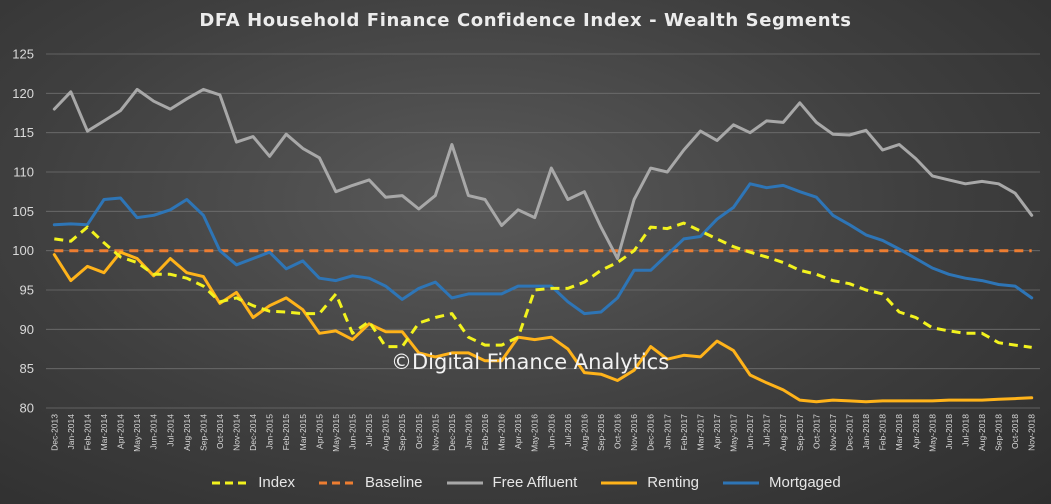 The height and width of the screenshot is (504, 1051). I want to click on x-tick-label: Feb-2018, so click(883, 432).